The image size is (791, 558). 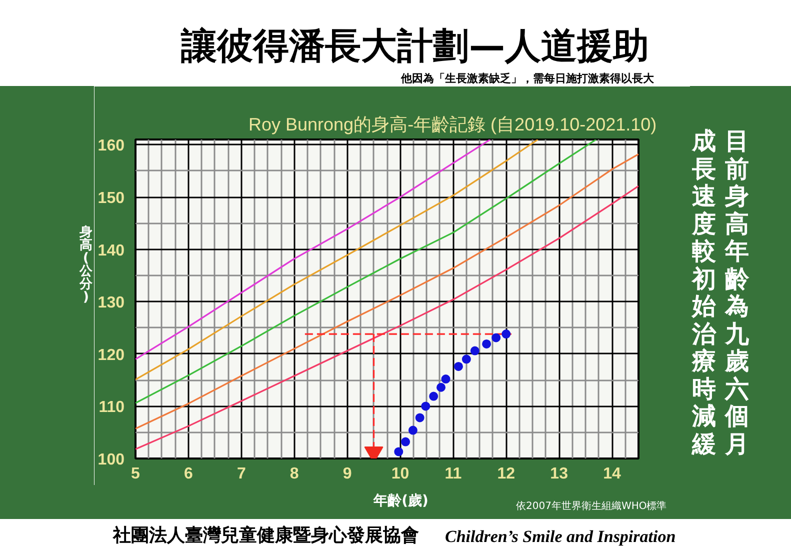 What do you see at coordinates (266, 536) in the screenshot?
I see `text: 社團法人臺灣兒童健康暨身心發展協會` at bounding box center [266, 536].